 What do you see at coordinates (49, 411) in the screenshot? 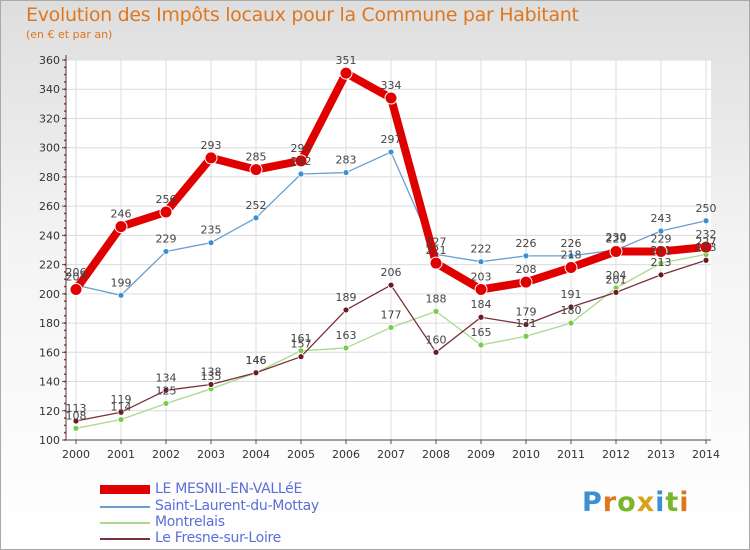
I see `y-tick-label: 120` at bounding box center [49, 411].